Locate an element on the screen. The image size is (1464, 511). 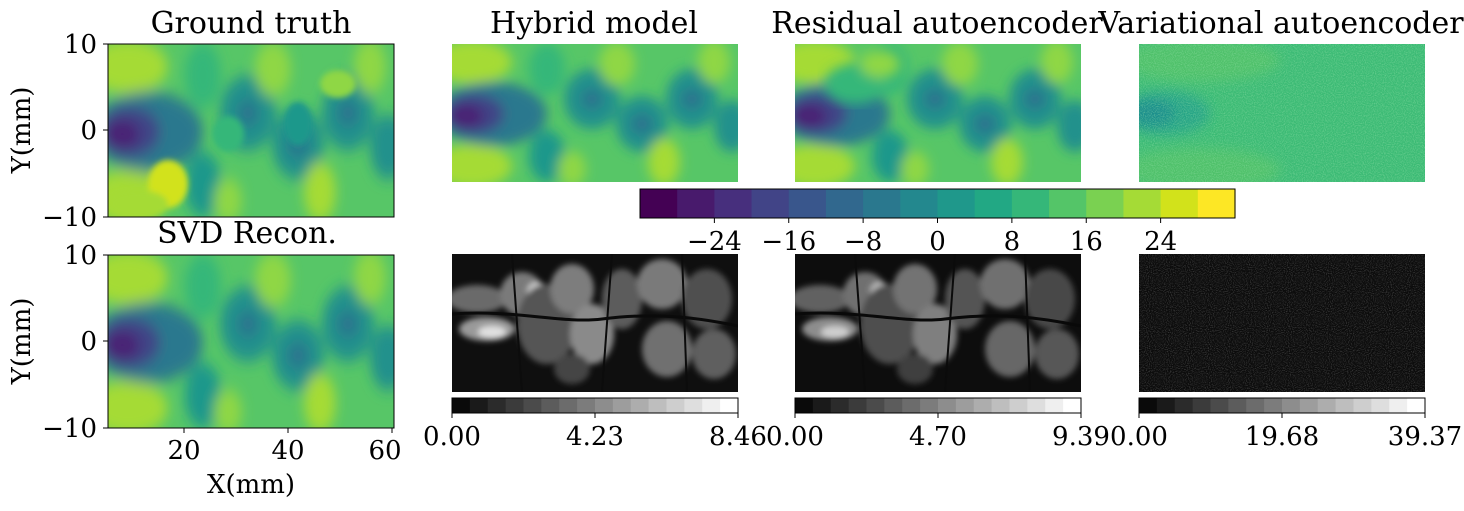
hybrid-error-colorbar: 0.00 4.23 8.46 is located at coordinates (595, 424).